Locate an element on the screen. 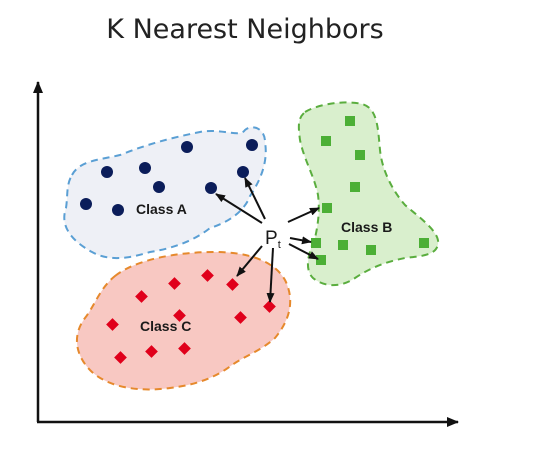 The width and height of the screenshot is (535, 456). query-point-subscript: t is located at coordinates (279, 245).